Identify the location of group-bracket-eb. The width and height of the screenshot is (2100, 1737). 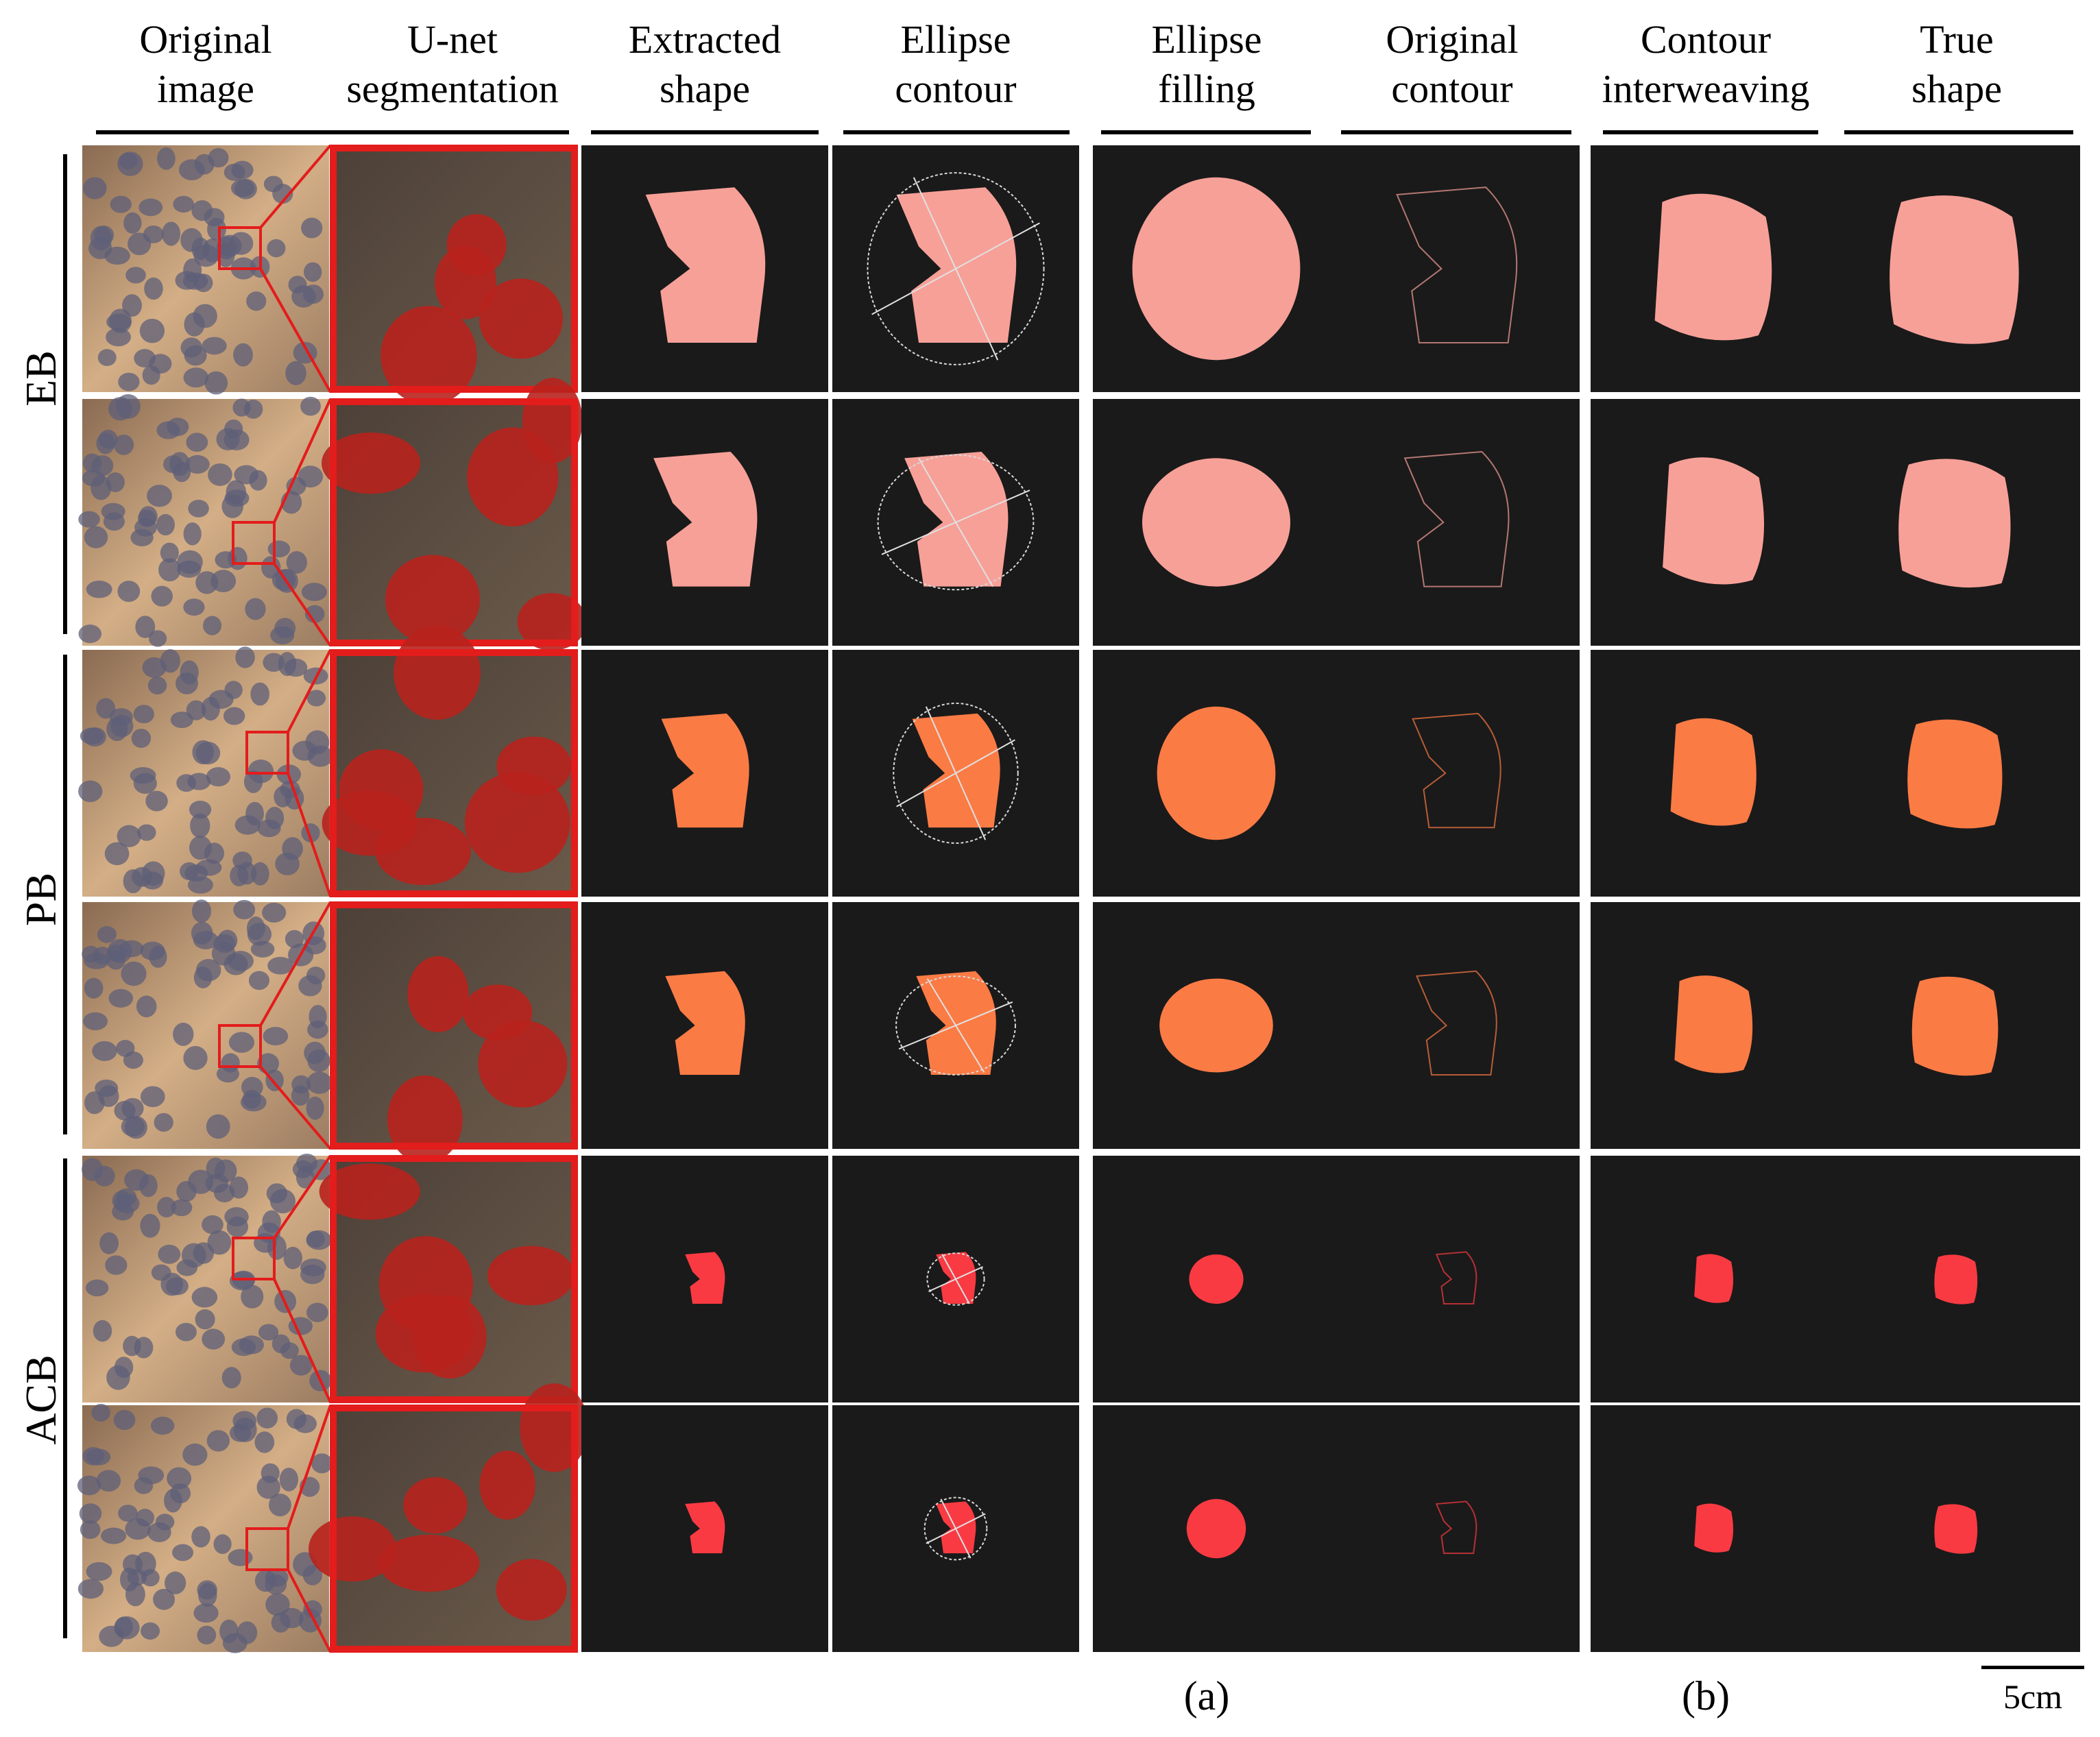
(65, 394).